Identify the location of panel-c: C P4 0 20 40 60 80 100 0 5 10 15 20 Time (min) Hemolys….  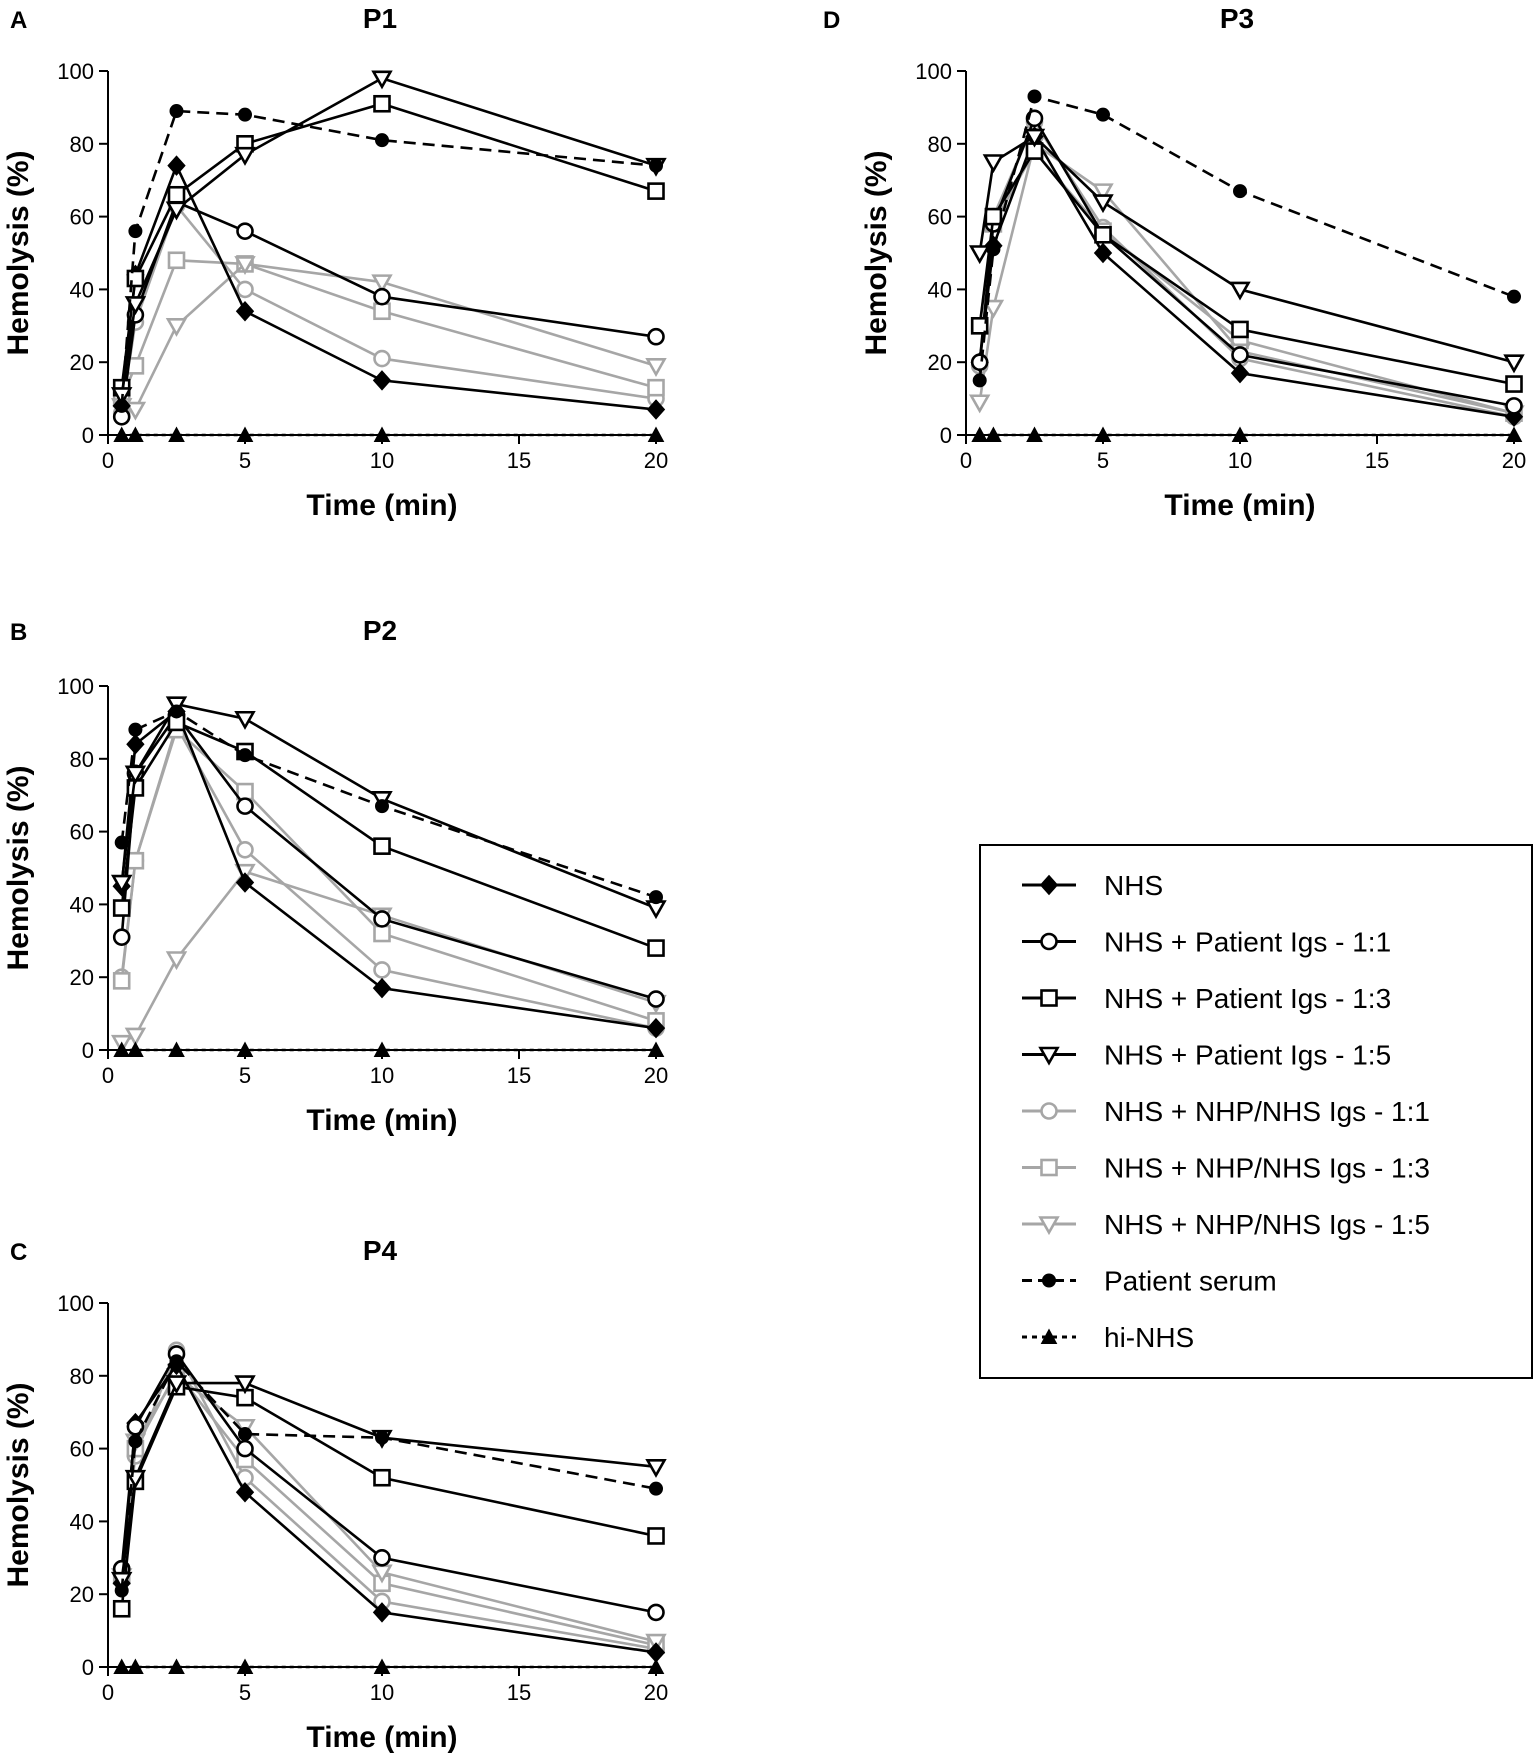
(335, 1494).